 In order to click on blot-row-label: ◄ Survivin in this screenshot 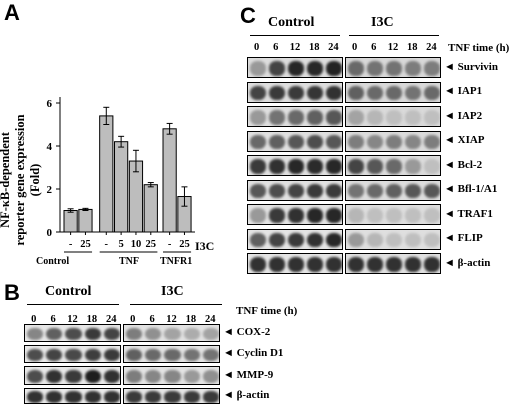, I will do `click(471, 66)`.